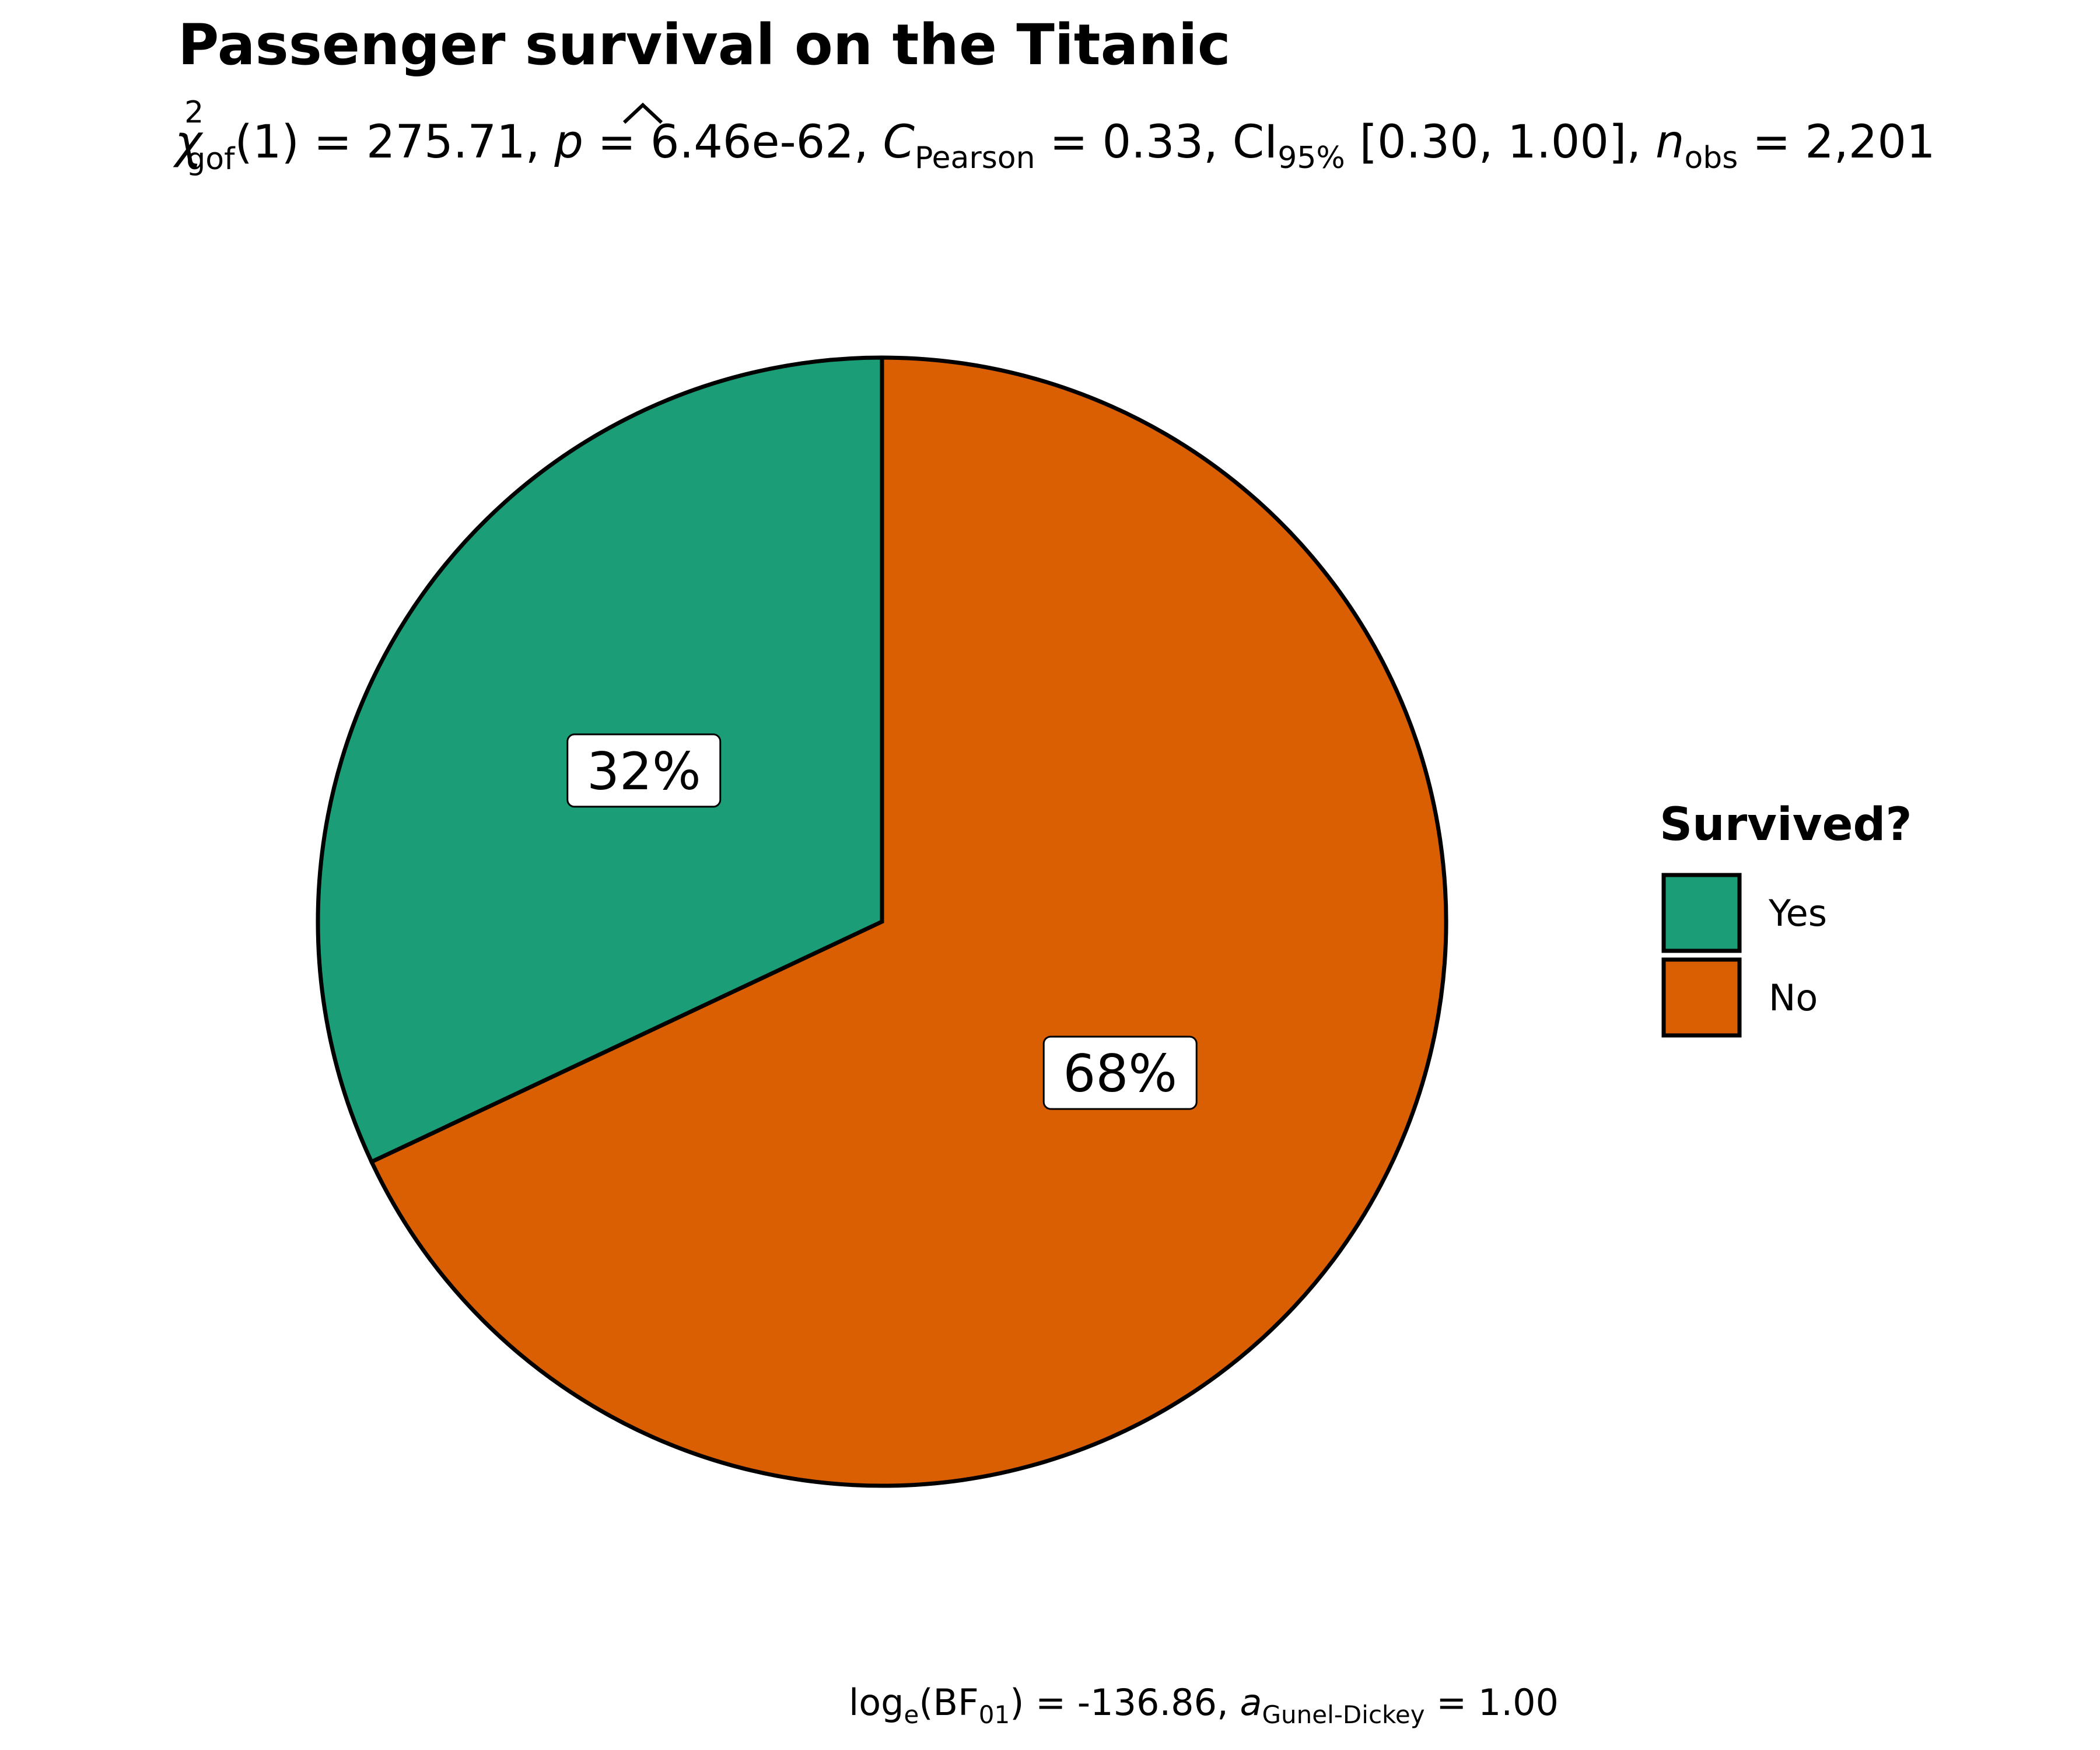  Describe the element at coordinates (876, 1702) in the screenshot. I see `log-text: log` at that location.